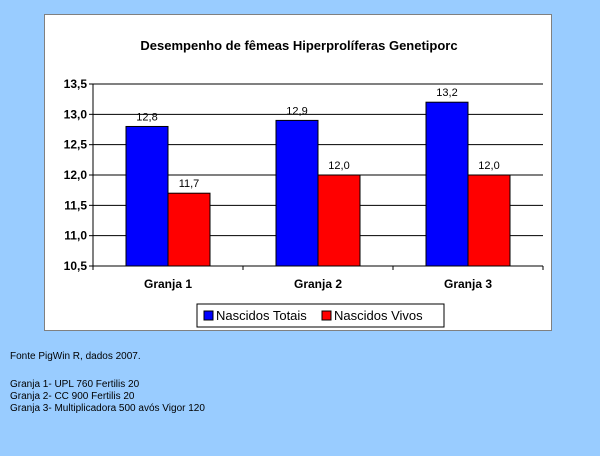 This screenshot has width=600, height=456. I want to click on legend-label: Nascidos Vivos, so click(378, 315).